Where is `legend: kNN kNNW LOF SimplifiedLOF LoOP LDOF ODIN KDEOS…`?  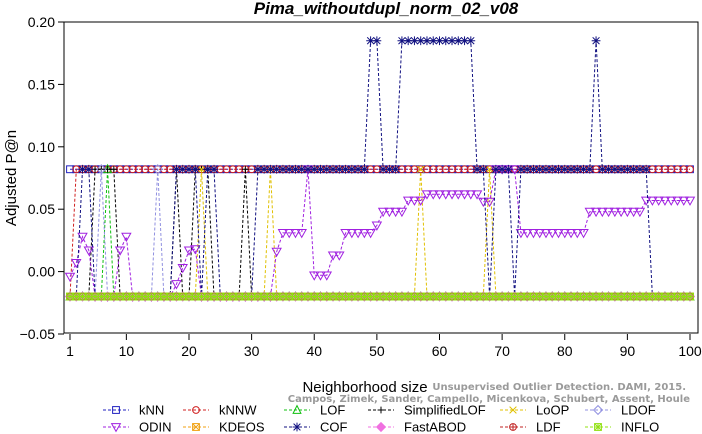
legend: kNN kNNW LOF SimplifiedLOF LoOP LDOF ODIN KDEOS… is located at coordinates (381, 418).